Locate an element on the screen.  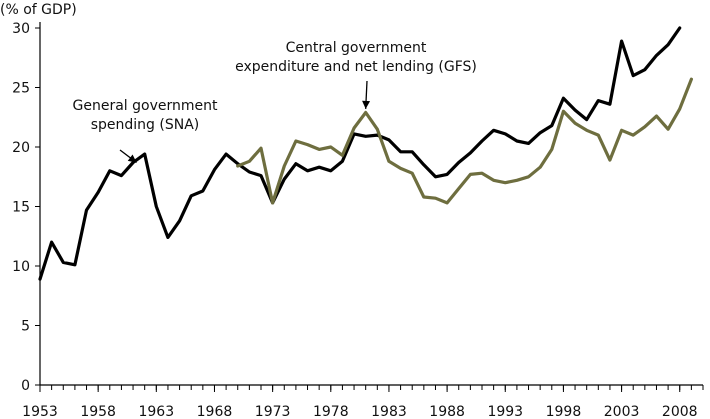
y-tick-label: 20 is located at coordinates (21, 148).